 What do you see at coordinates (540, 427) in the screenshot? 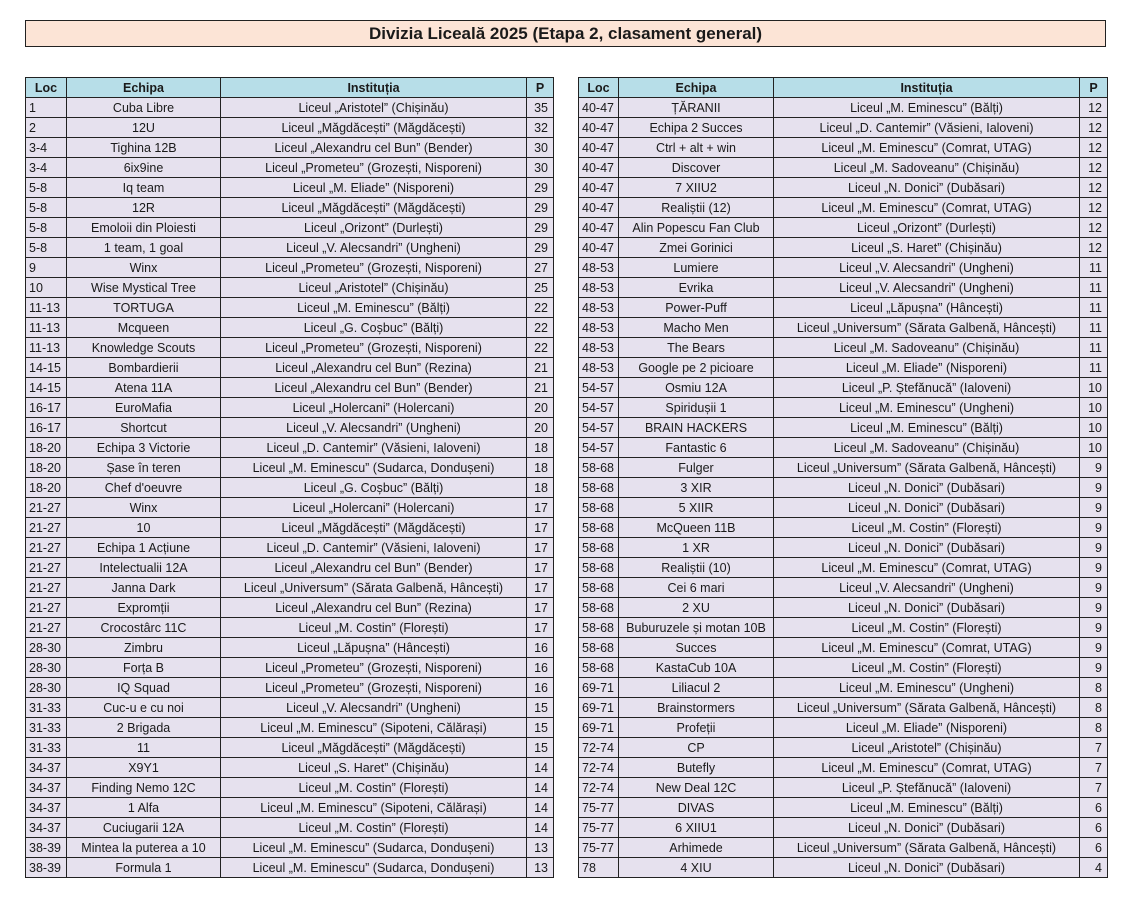
I see `cell-points: 20` at bounding box center [540, 427].